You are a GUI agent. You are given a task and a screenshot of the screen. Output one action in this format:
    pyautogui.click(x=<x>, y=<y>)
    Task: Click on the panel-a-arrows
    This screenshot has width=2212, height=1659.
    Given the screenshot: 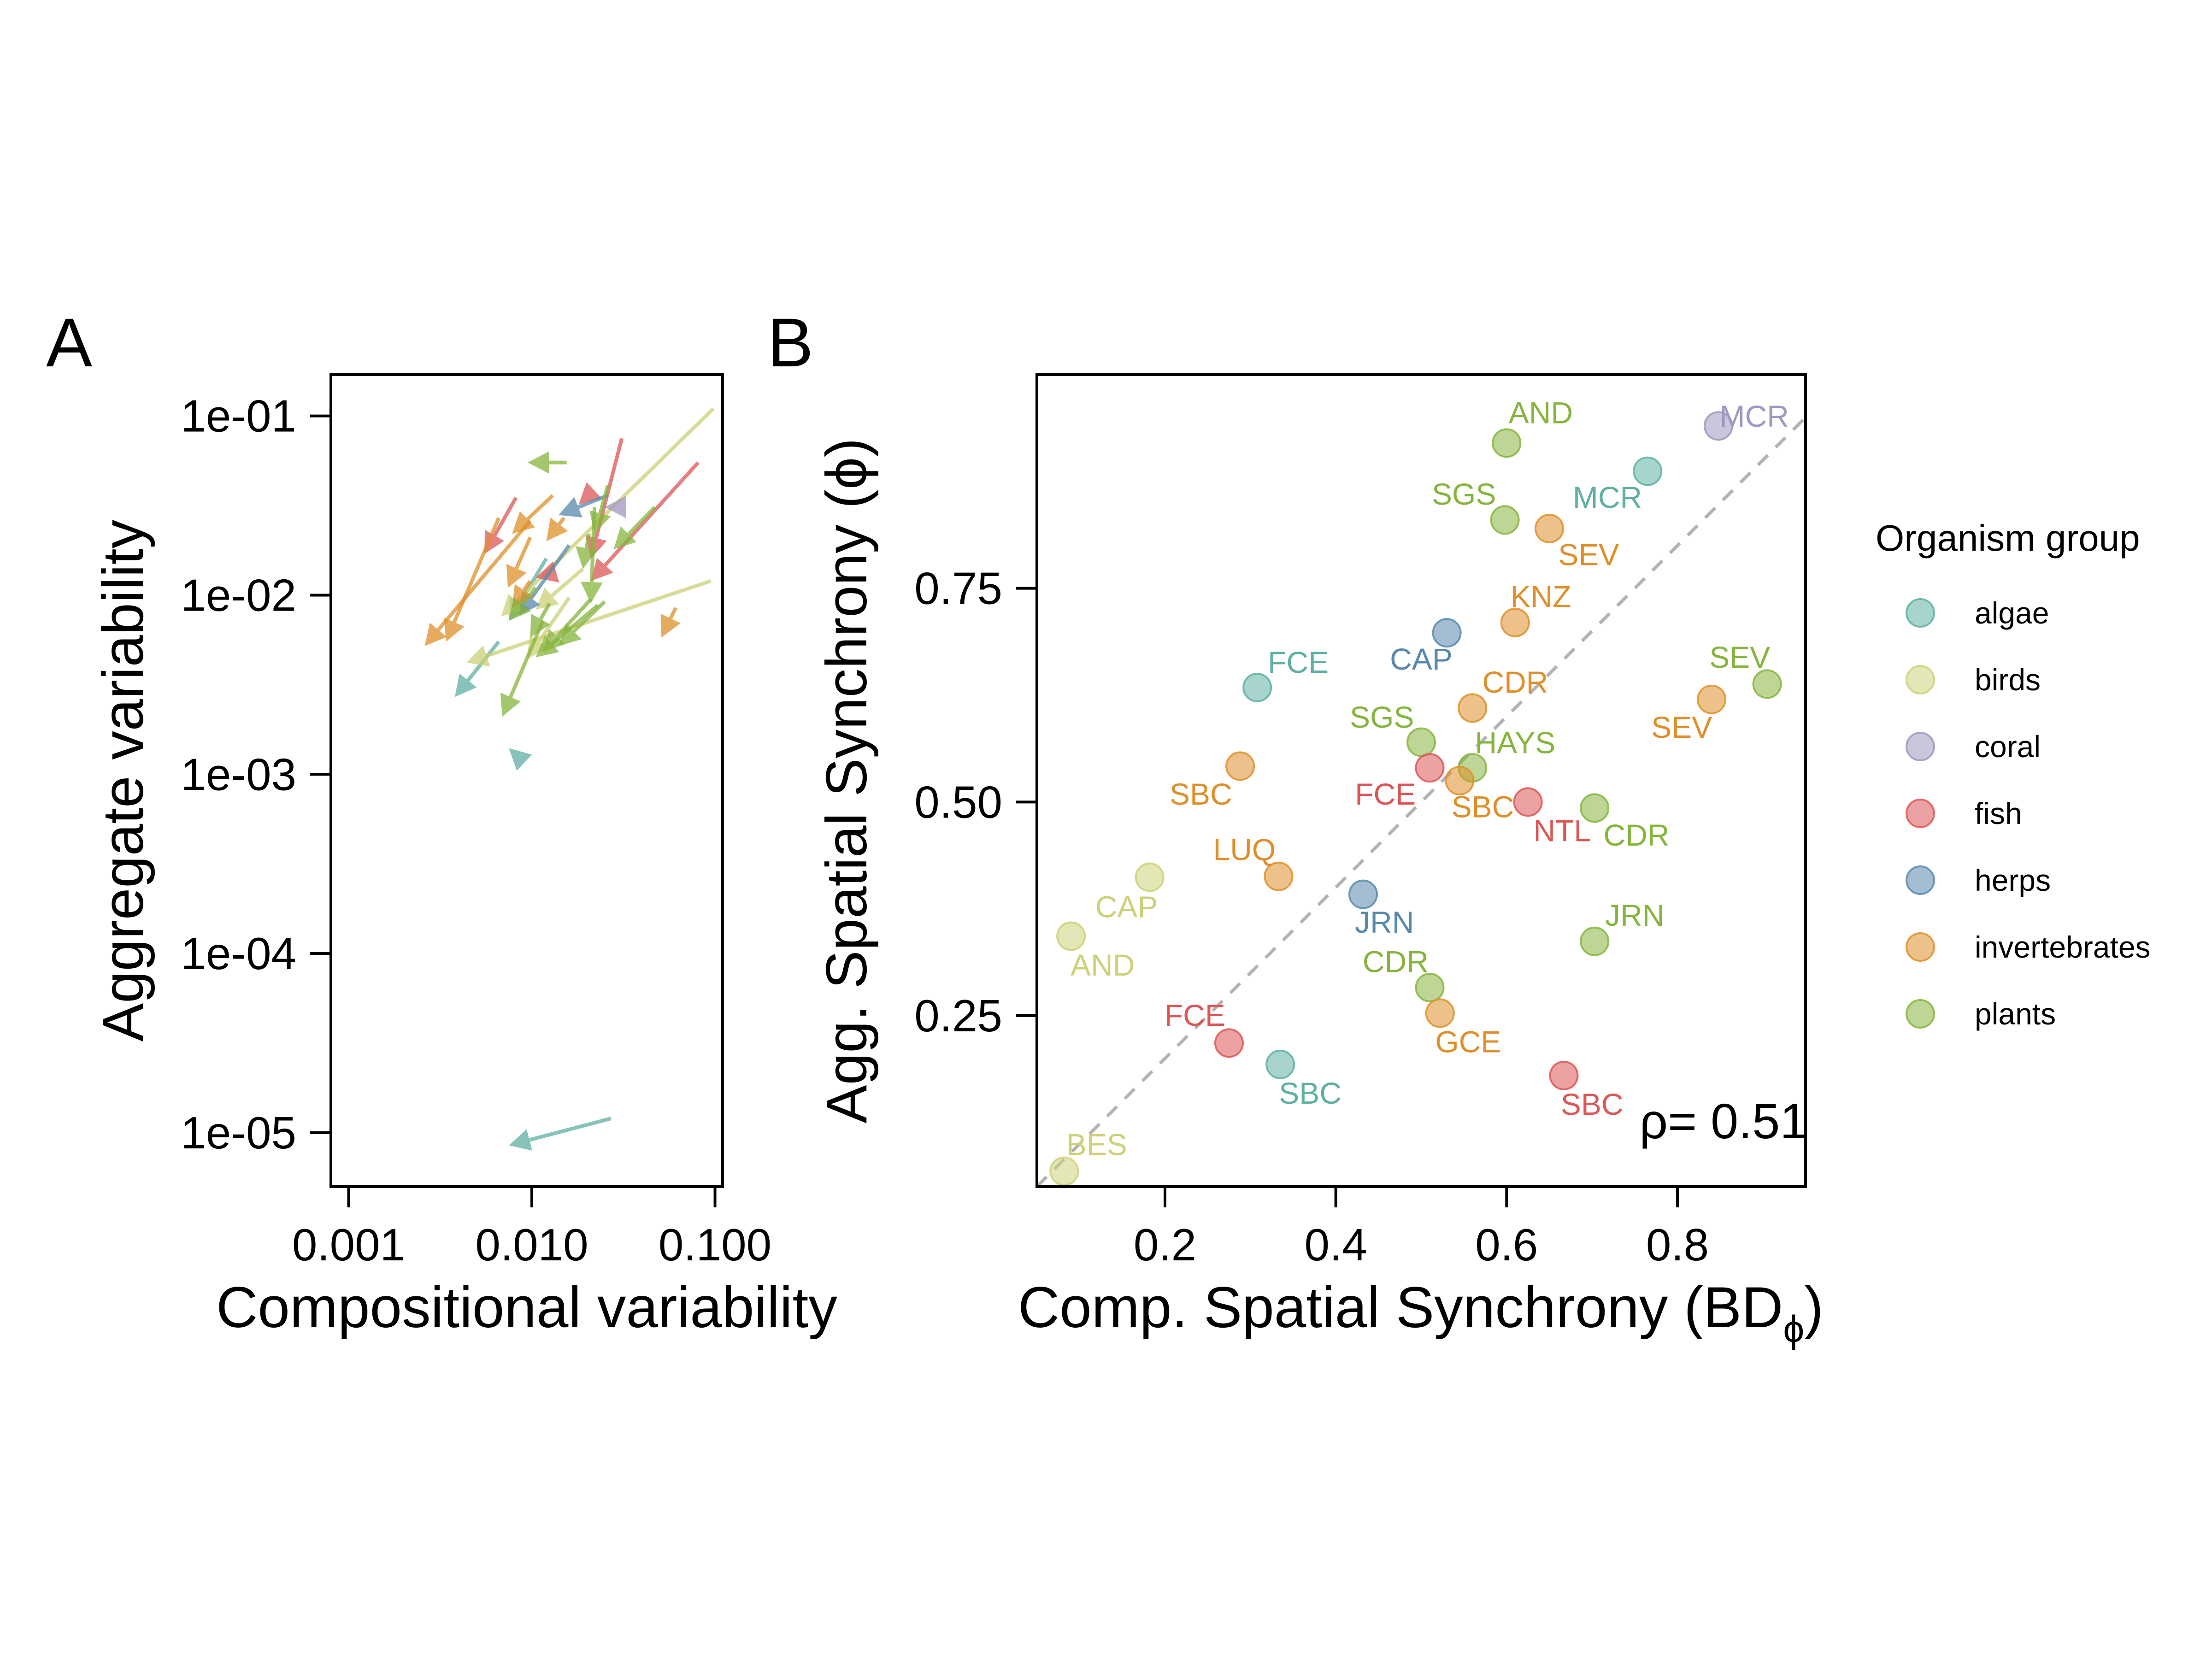 What is the action you would take?
    pyautogui.click(x=569, y=779)
    